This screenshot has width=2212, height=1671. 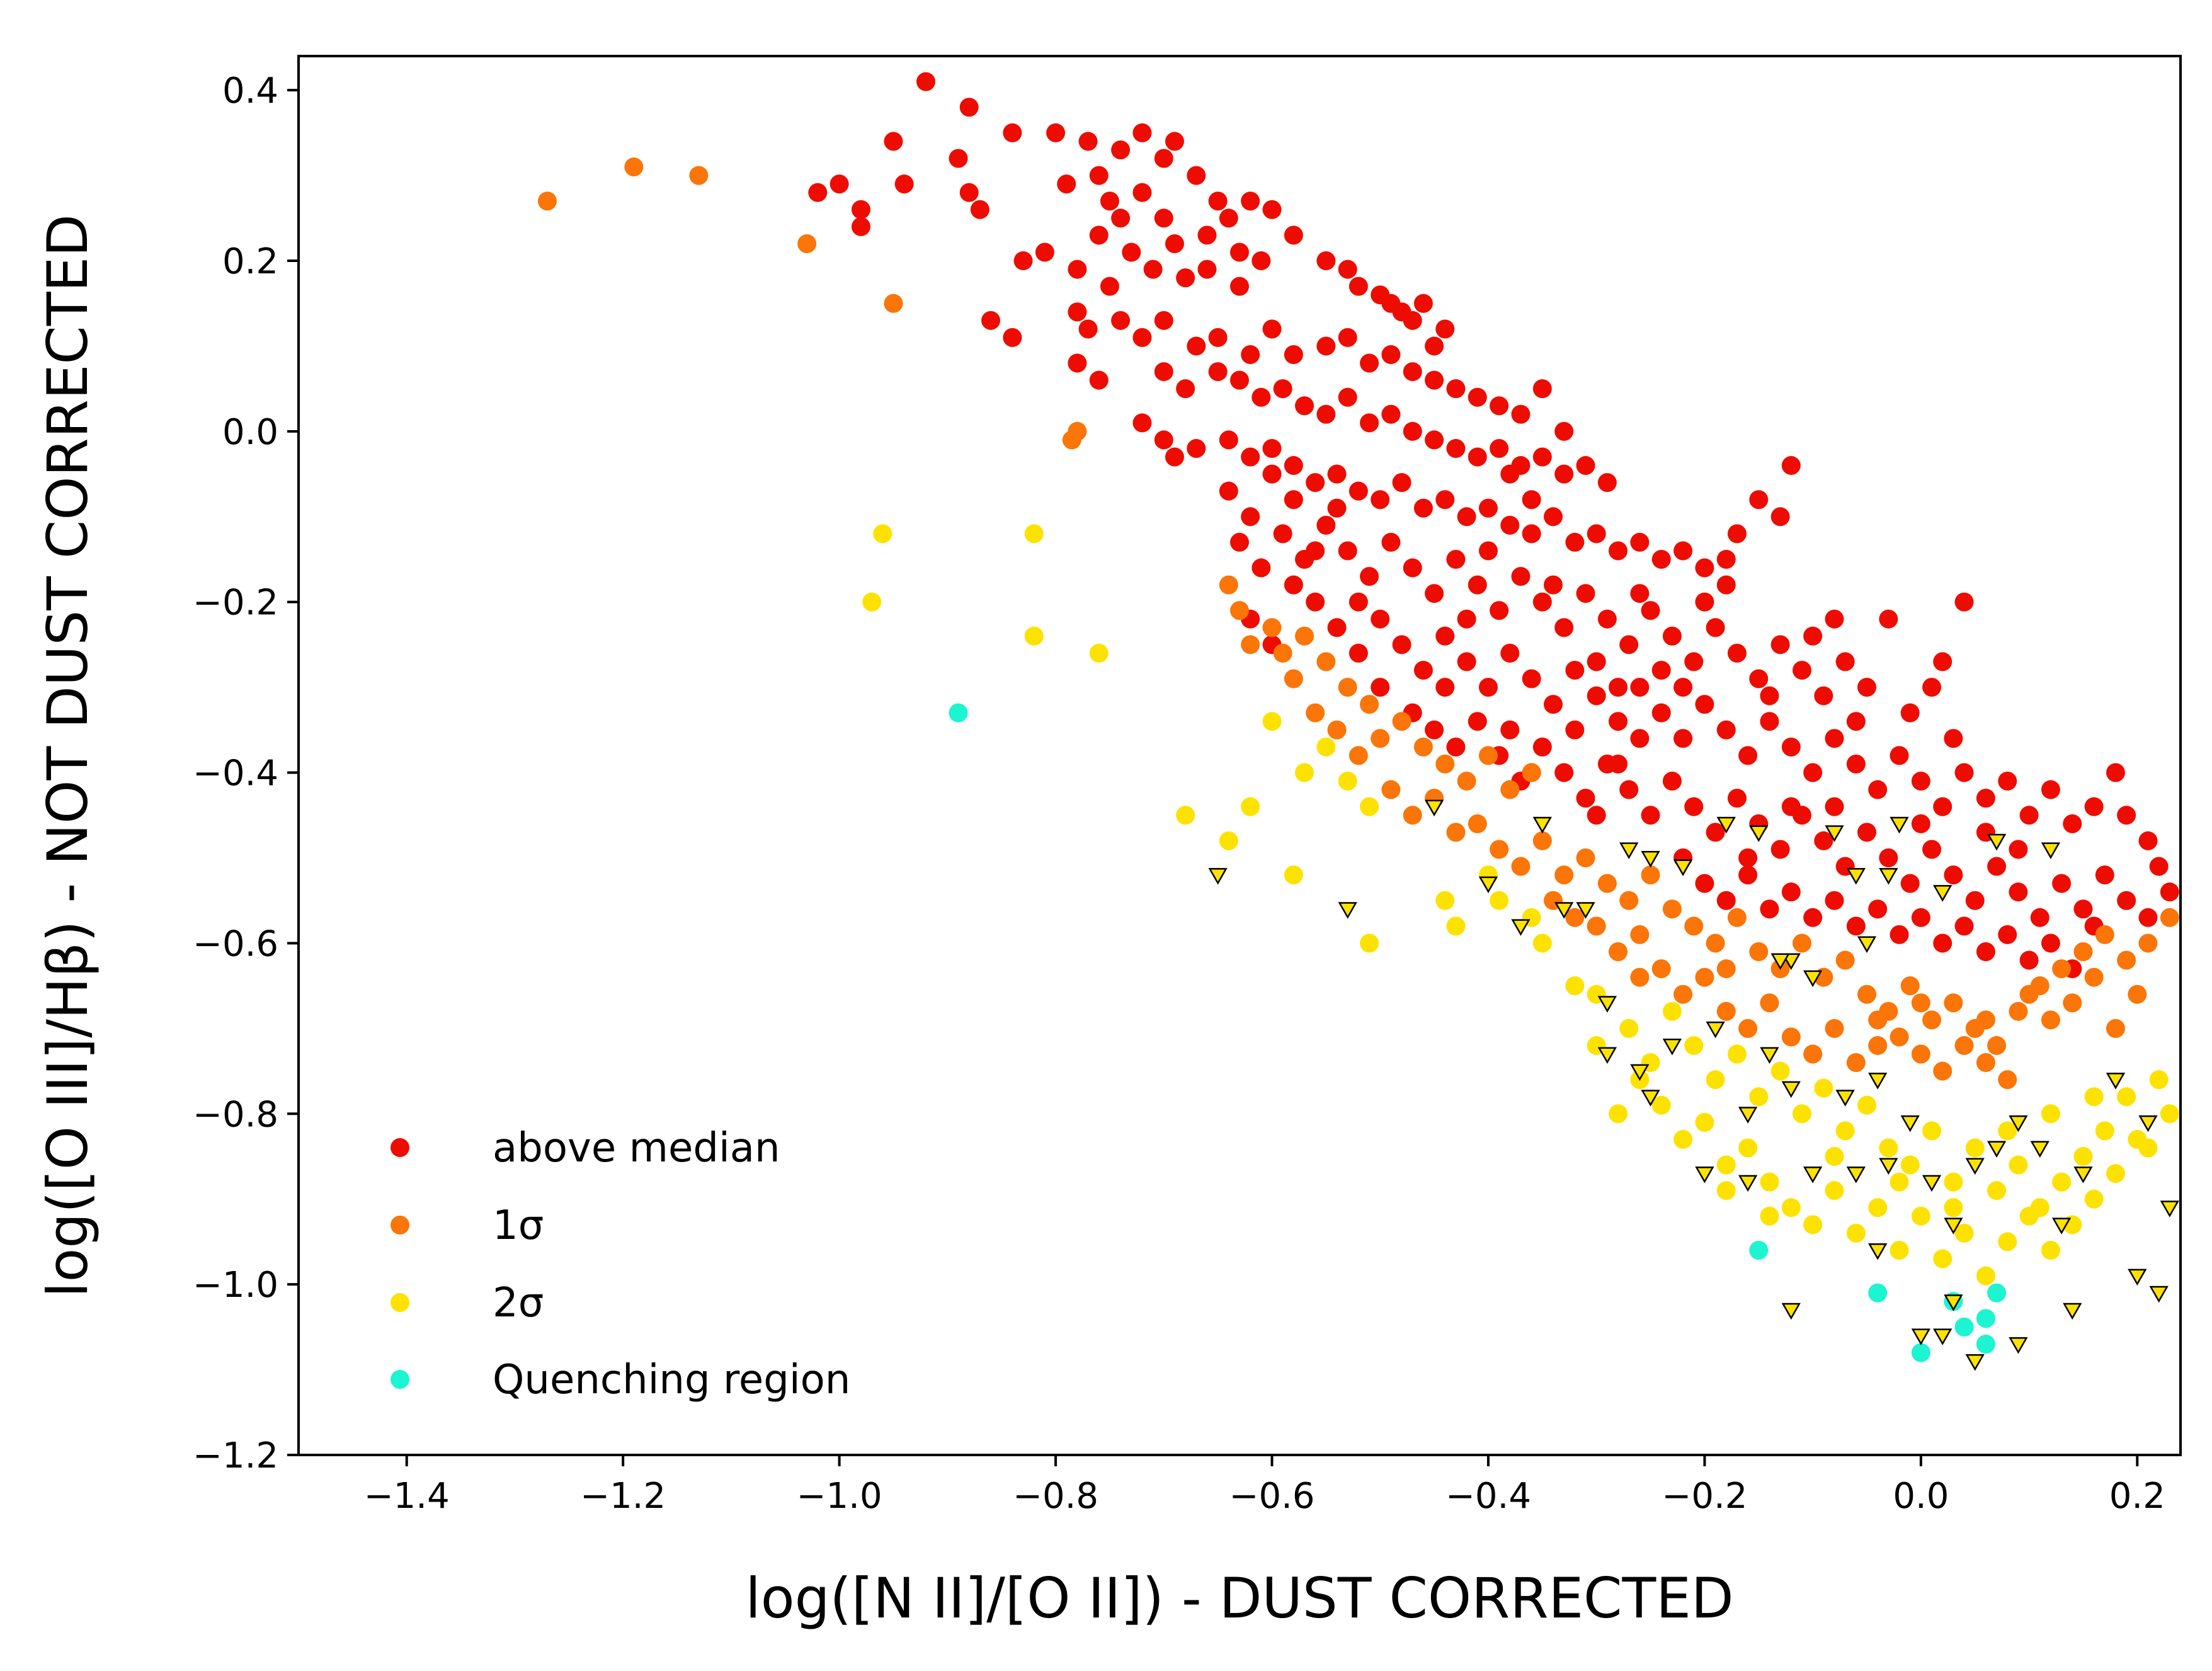 What do you see at coordinates (623, 1497) in the screenshot?
I see `x-tick-label: −1.2` at bounding box center [623, 1497].